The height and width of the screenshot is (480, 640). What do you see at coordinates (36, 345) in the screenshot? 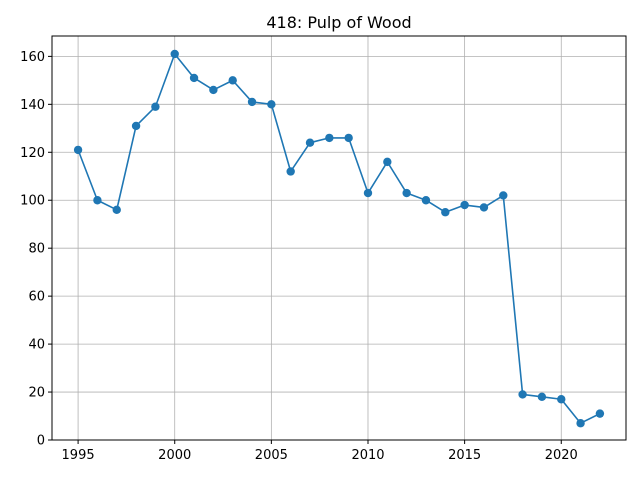
I see `y-tick-label: 40` at bounding box center [36, 345].